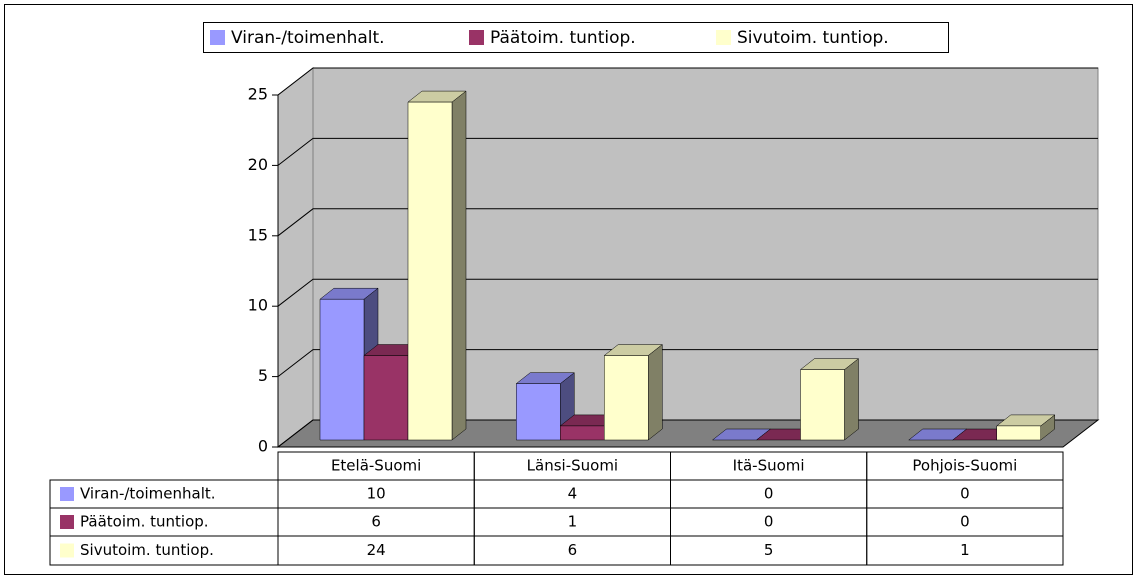  What do you see at coordinates (147, 550) in the screenshot?
I see `table-row-label: Sivutoim. tuntiop.` at bounding box center [147, 550].